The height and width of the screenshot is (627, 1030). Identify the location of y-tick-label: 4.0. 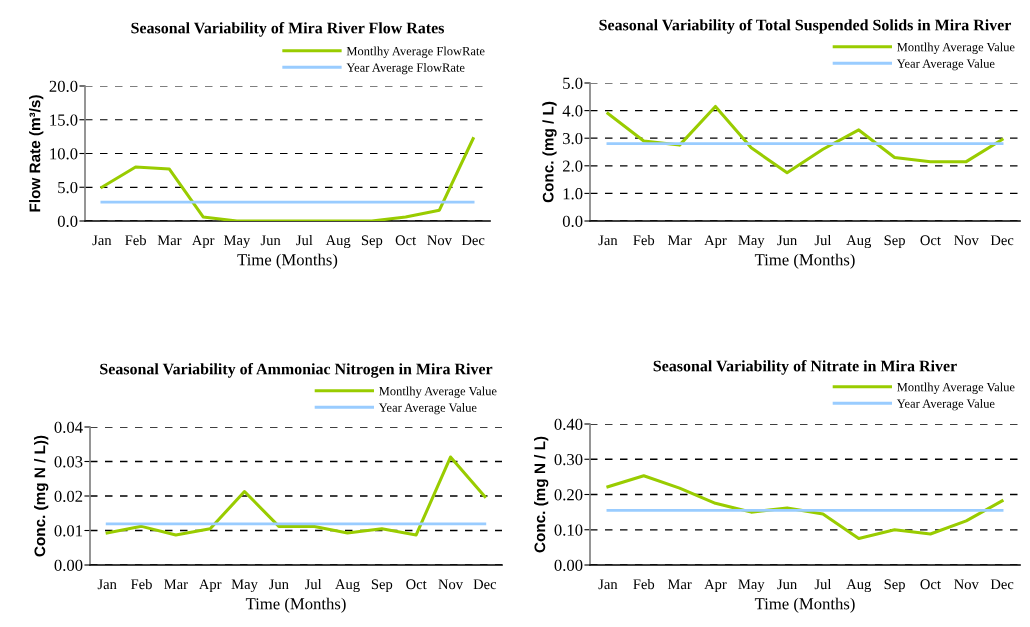
(572, 111).